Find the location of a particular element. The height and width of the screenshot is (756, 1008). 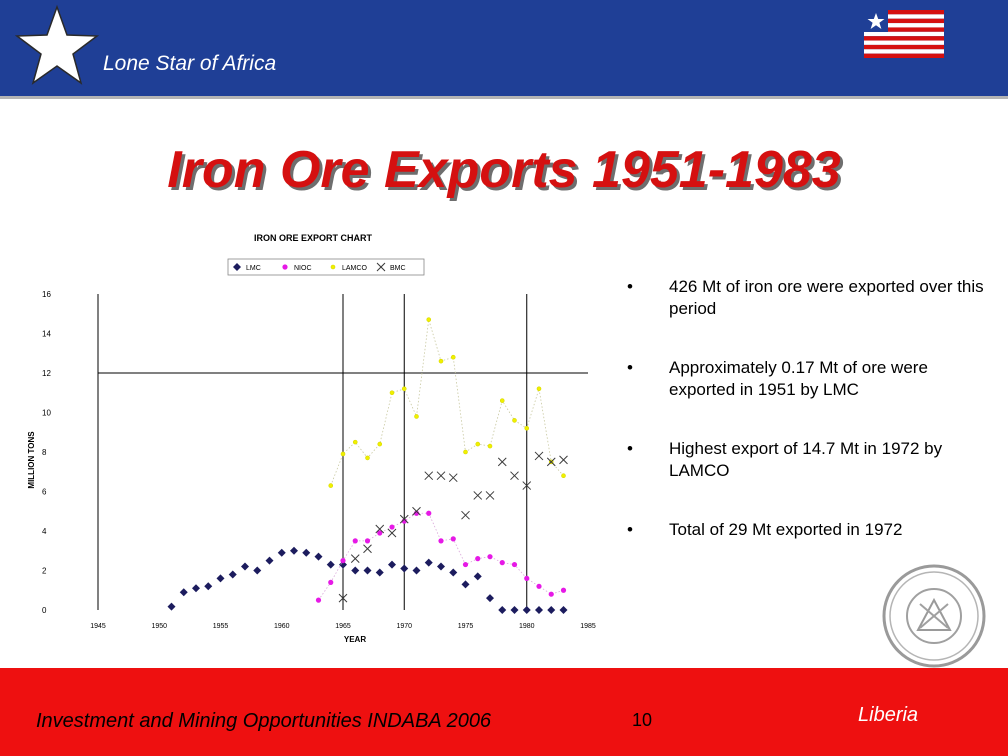

brand-name: Lone Star of Africa is located at coordinates (190, 63).